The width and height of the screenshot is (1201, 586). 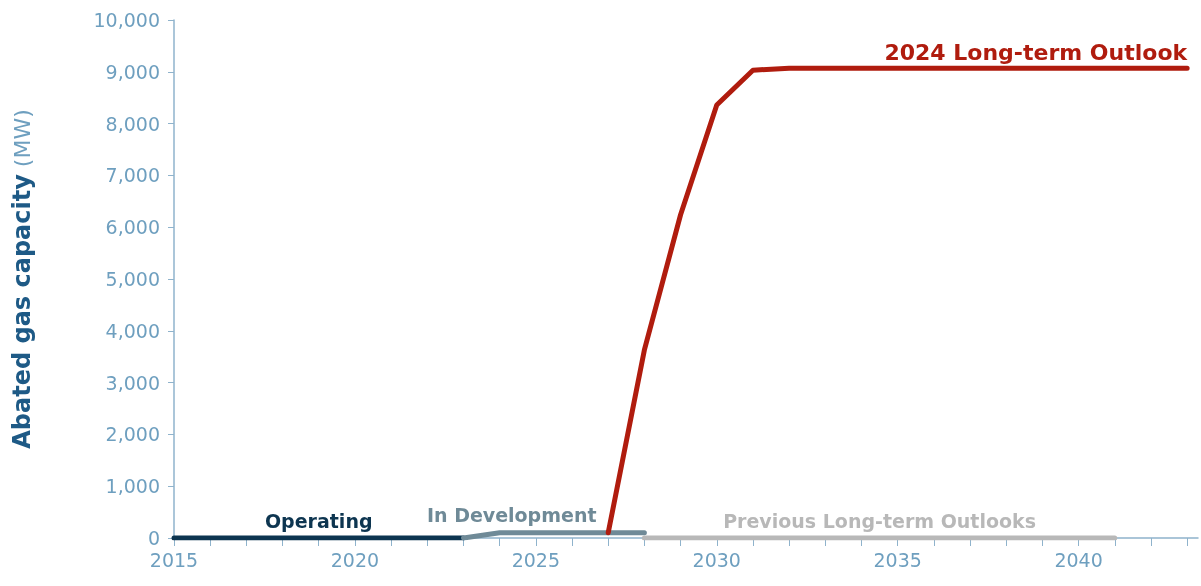 What do you see at coordinates (355, 559) in the screenshot?
I see `x-tick-label: 2020` at bounding box center [355, 559].